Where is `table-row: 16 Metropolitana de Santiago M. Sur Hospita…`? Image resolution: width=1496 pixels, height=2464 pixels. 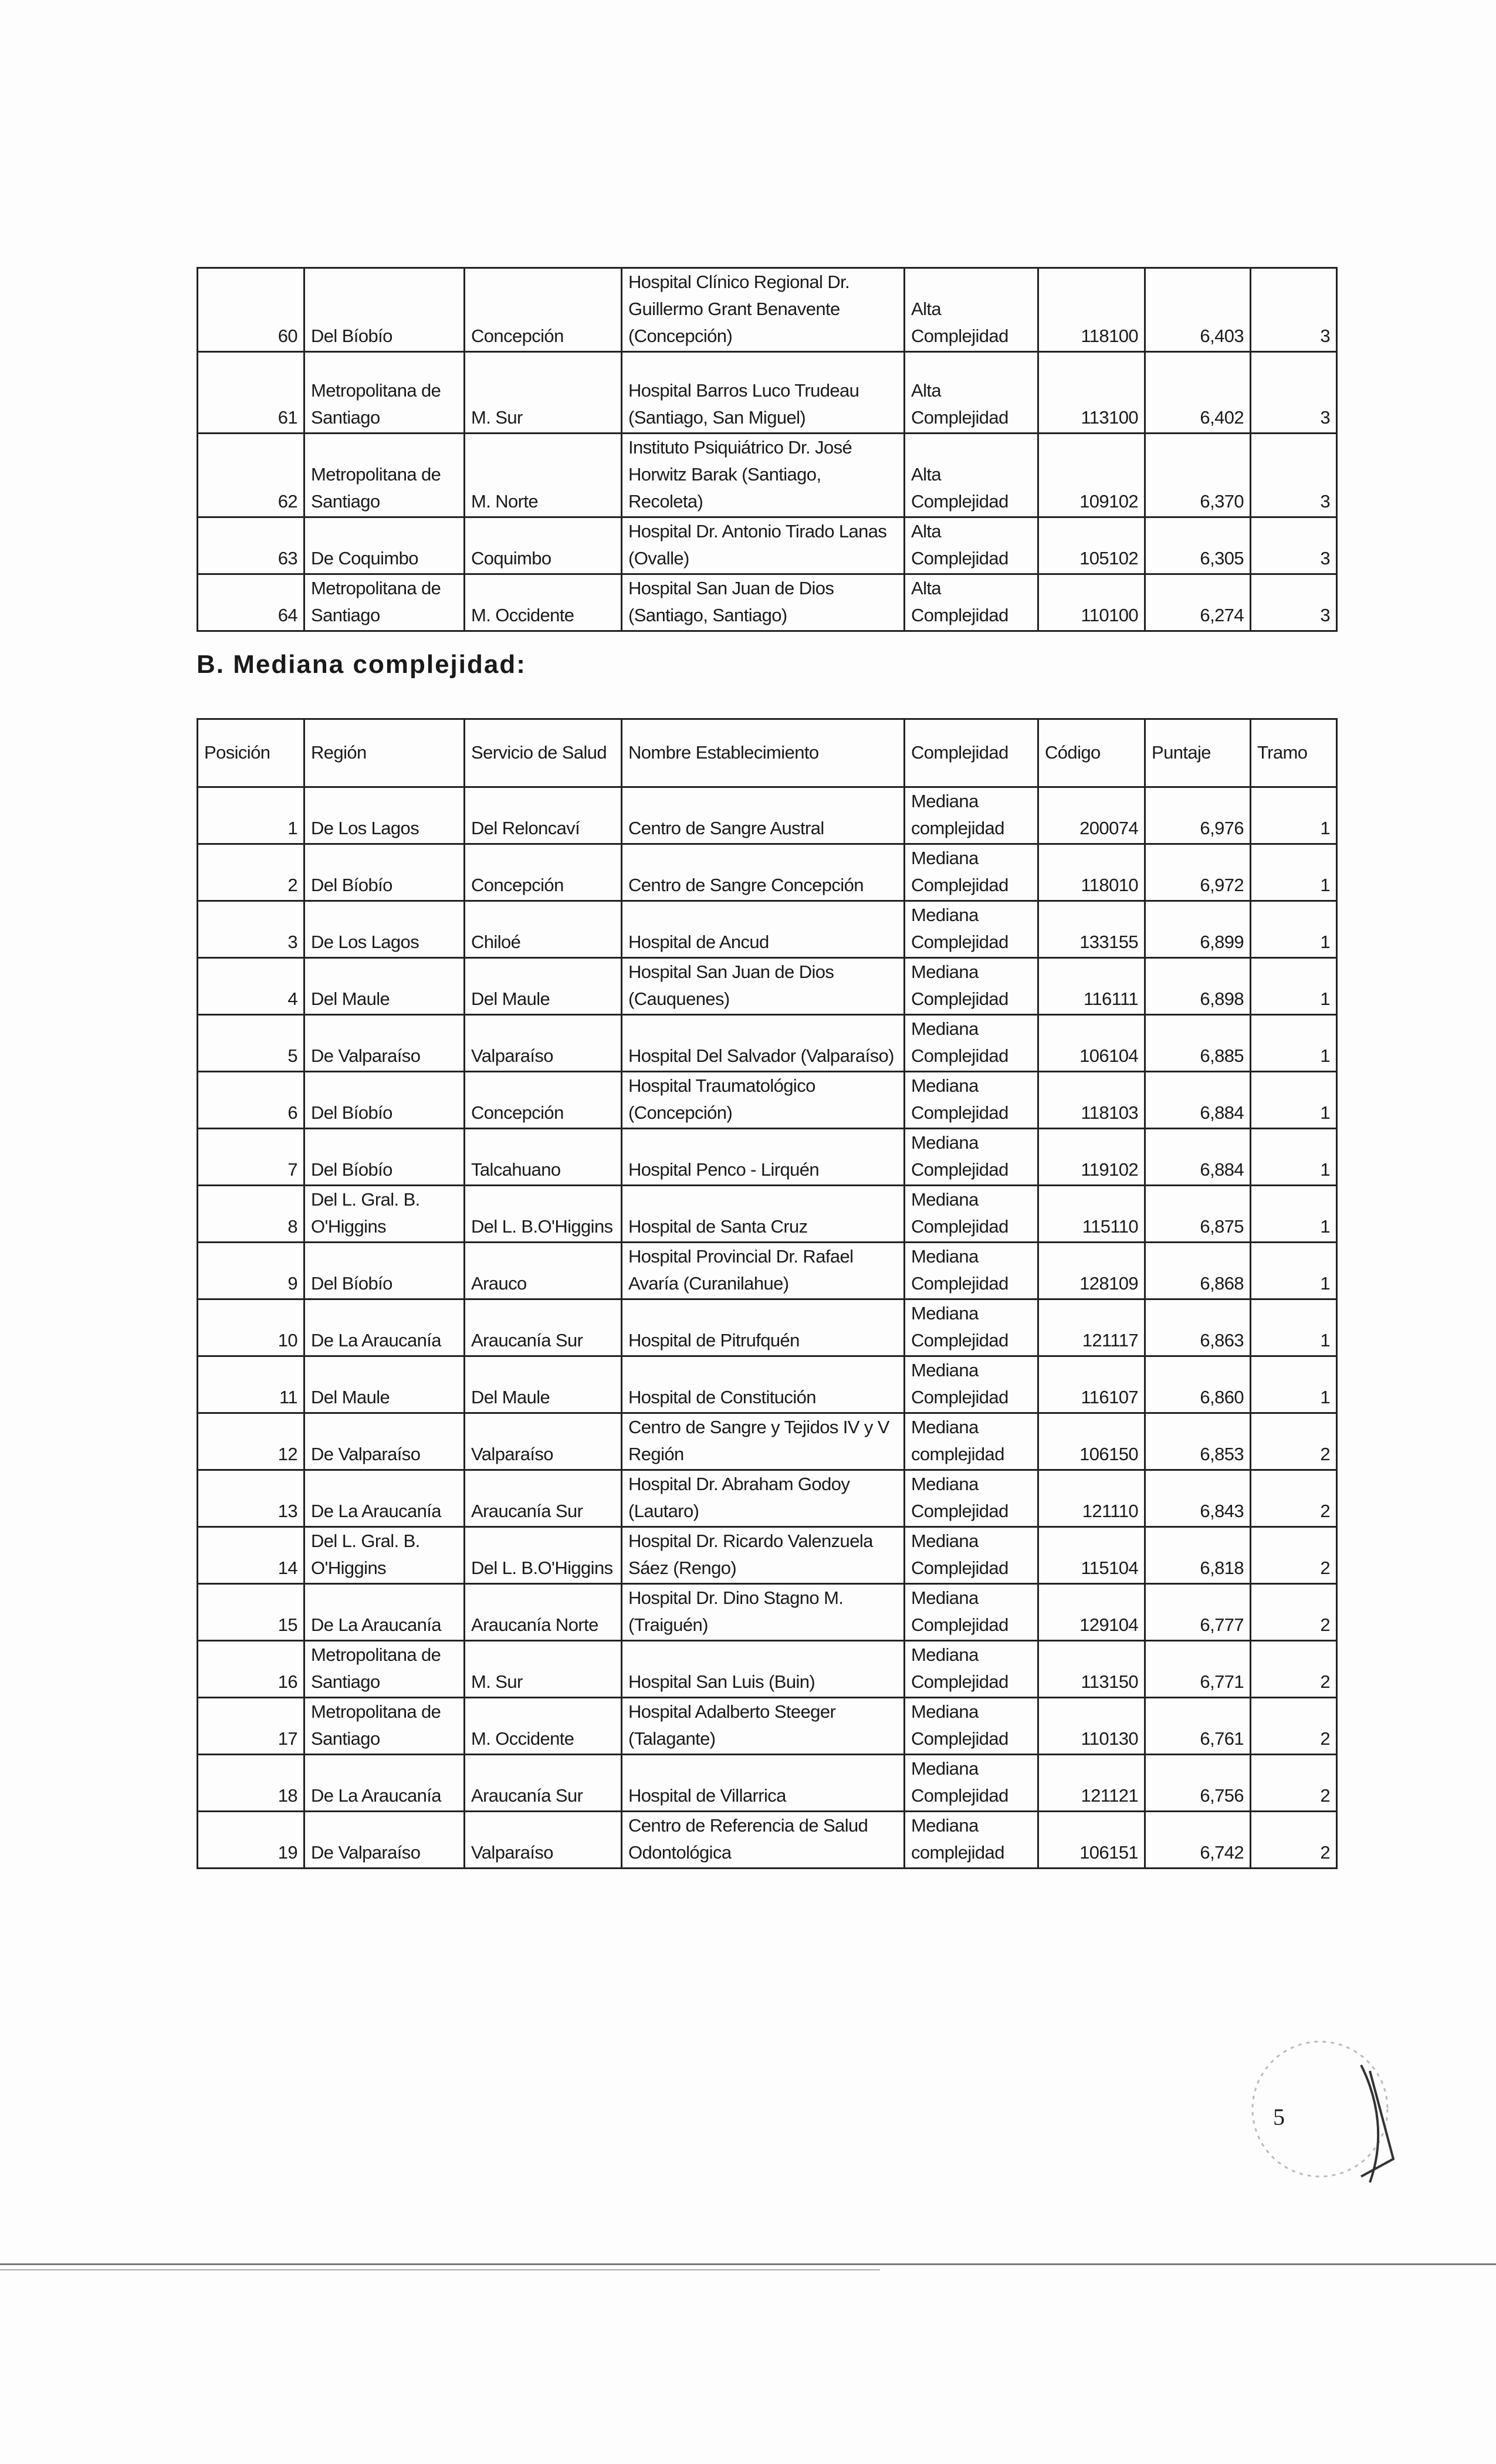 table-row: 16 Metropolitana de Santiago M. Sur Hospita… is located at coordinates (768, 1669).